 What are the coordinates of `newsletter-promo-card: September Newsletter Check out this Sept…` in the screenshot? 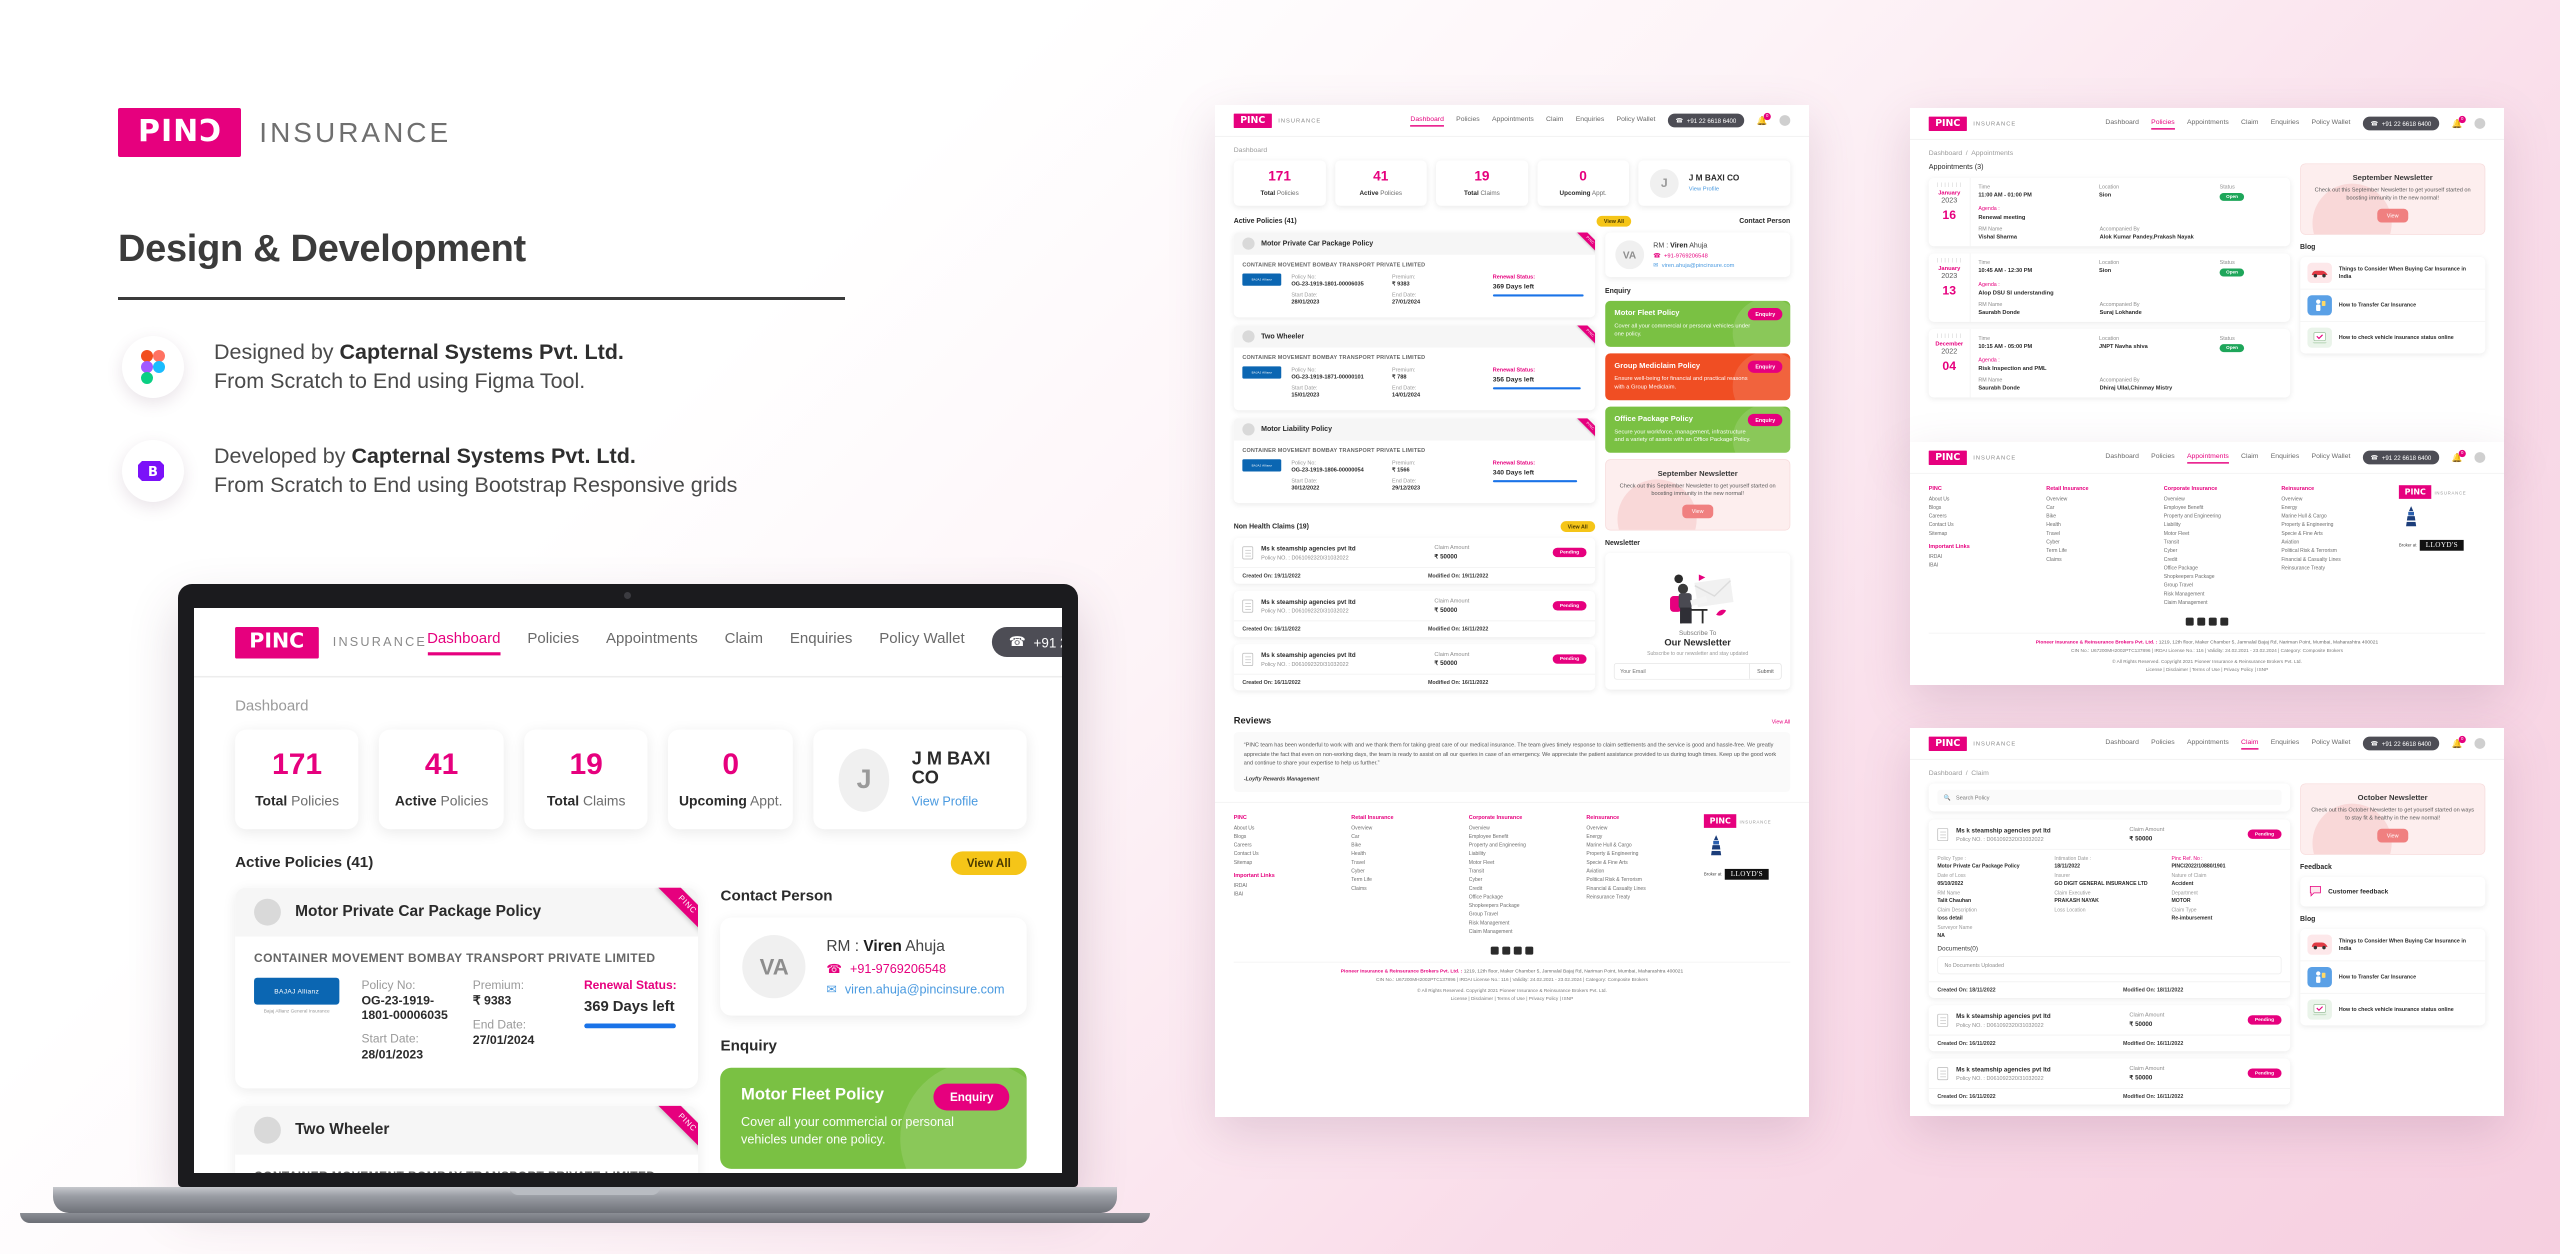 It's located at (2393, 199).